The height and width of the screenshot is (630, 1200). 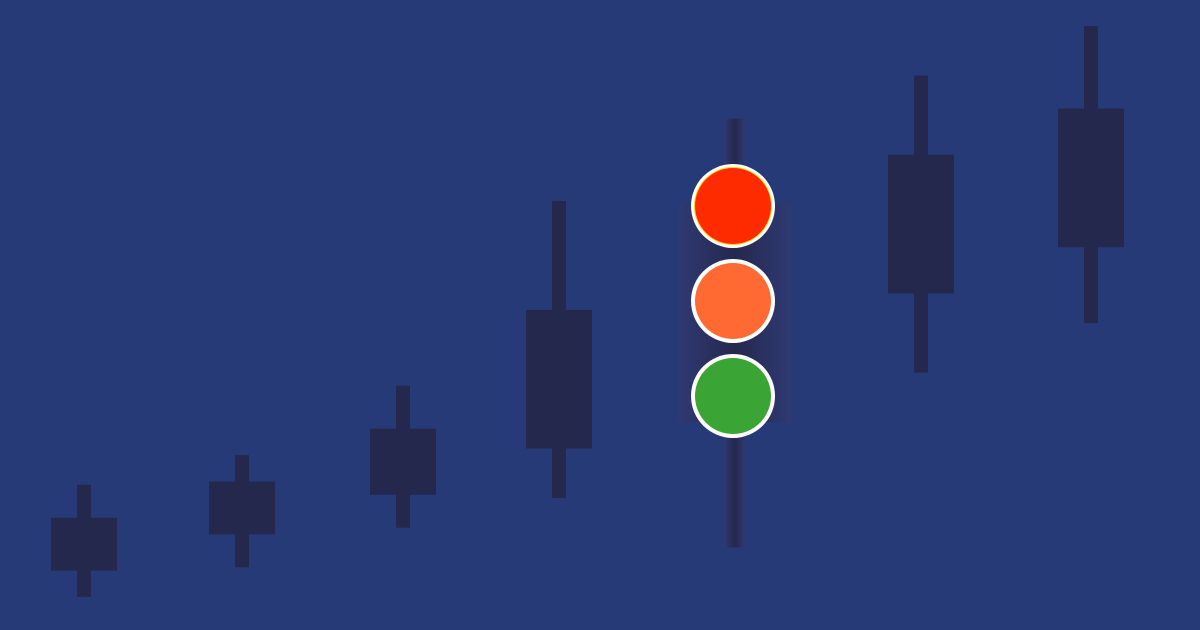 I want to click on red-light, so click(x=733, y=206).